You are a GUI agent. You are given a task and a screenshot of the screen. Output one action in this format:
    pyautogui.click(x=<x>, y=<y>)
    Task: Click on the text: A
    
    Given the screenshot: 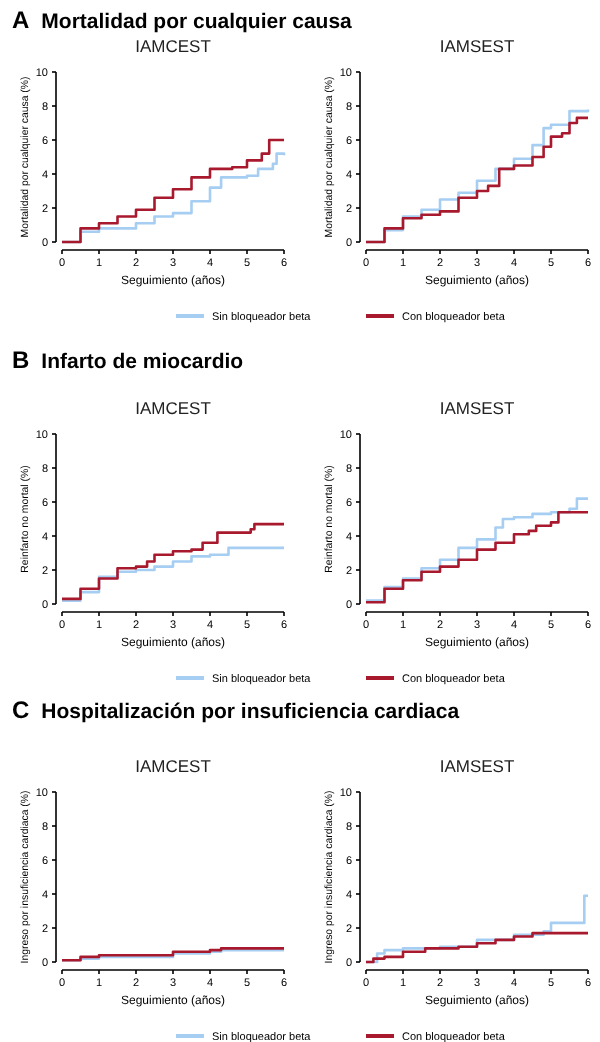 What is the action you would take?
    pyautogui.click(x=21, y=20)
    